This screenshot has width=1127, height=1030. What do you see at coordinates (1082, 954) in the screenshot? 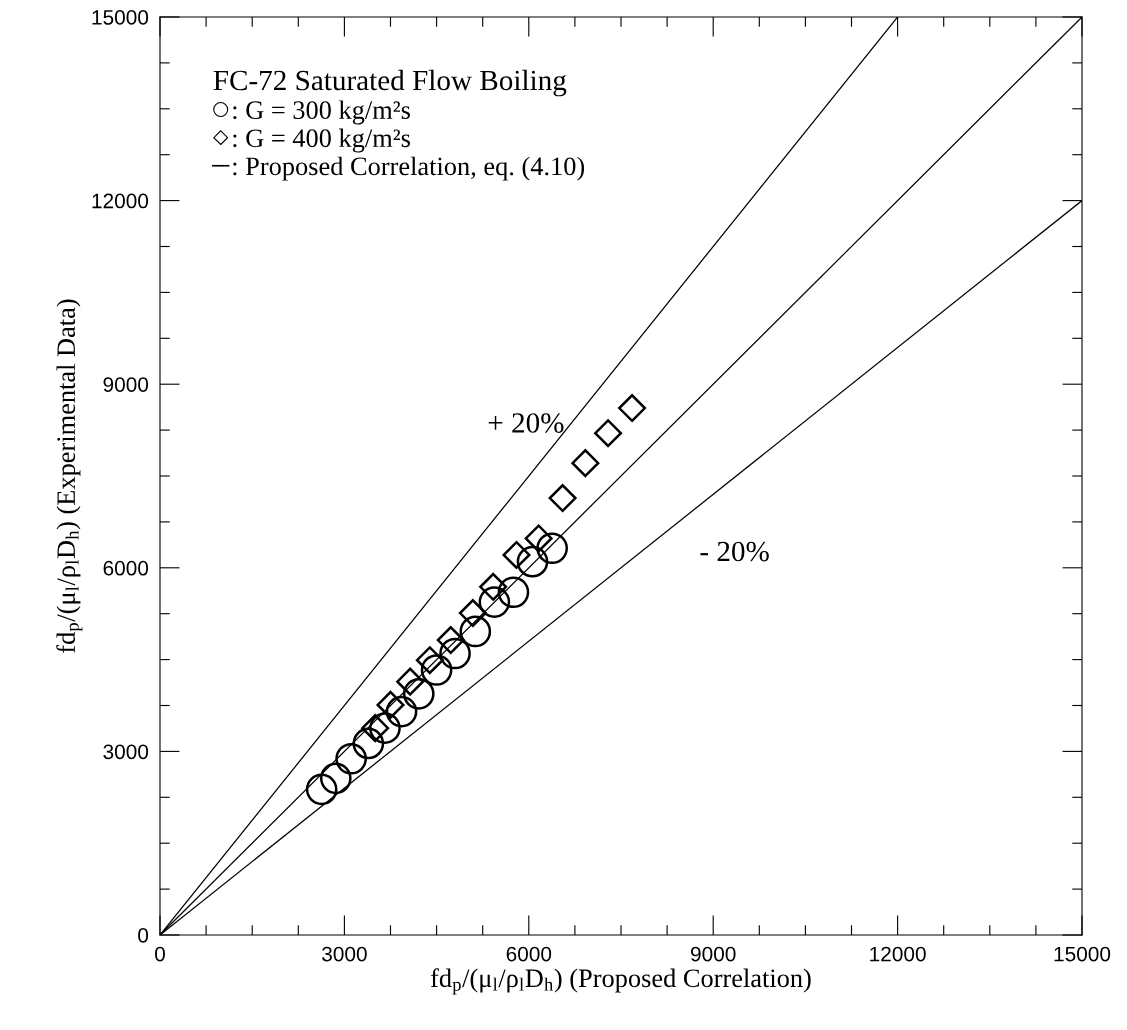
I see `x-tick-label: 15000` at bounding box center [1082, 954].